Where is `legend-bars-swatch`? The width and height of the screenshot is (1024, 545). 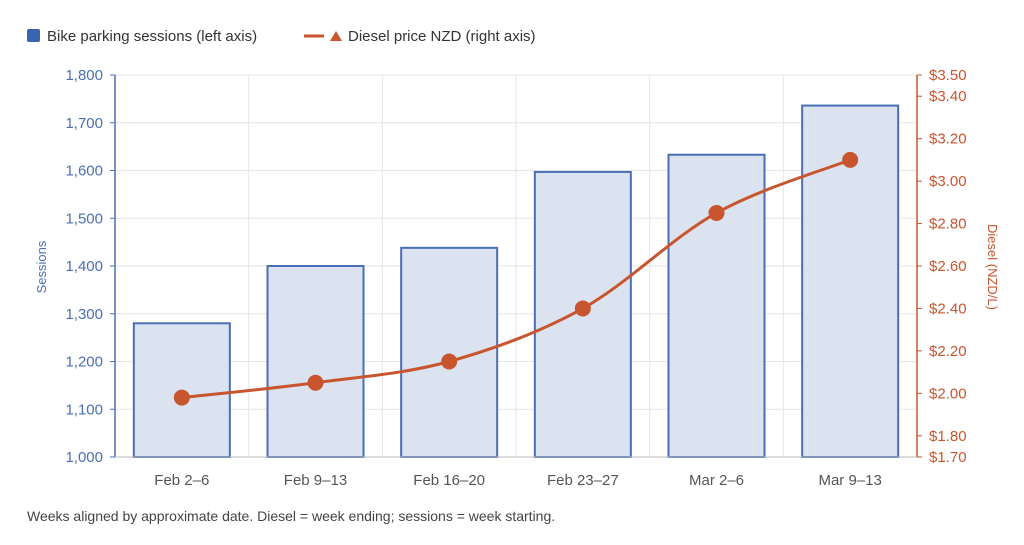
legend-bars-swatch is located at coordinates (33, 35).